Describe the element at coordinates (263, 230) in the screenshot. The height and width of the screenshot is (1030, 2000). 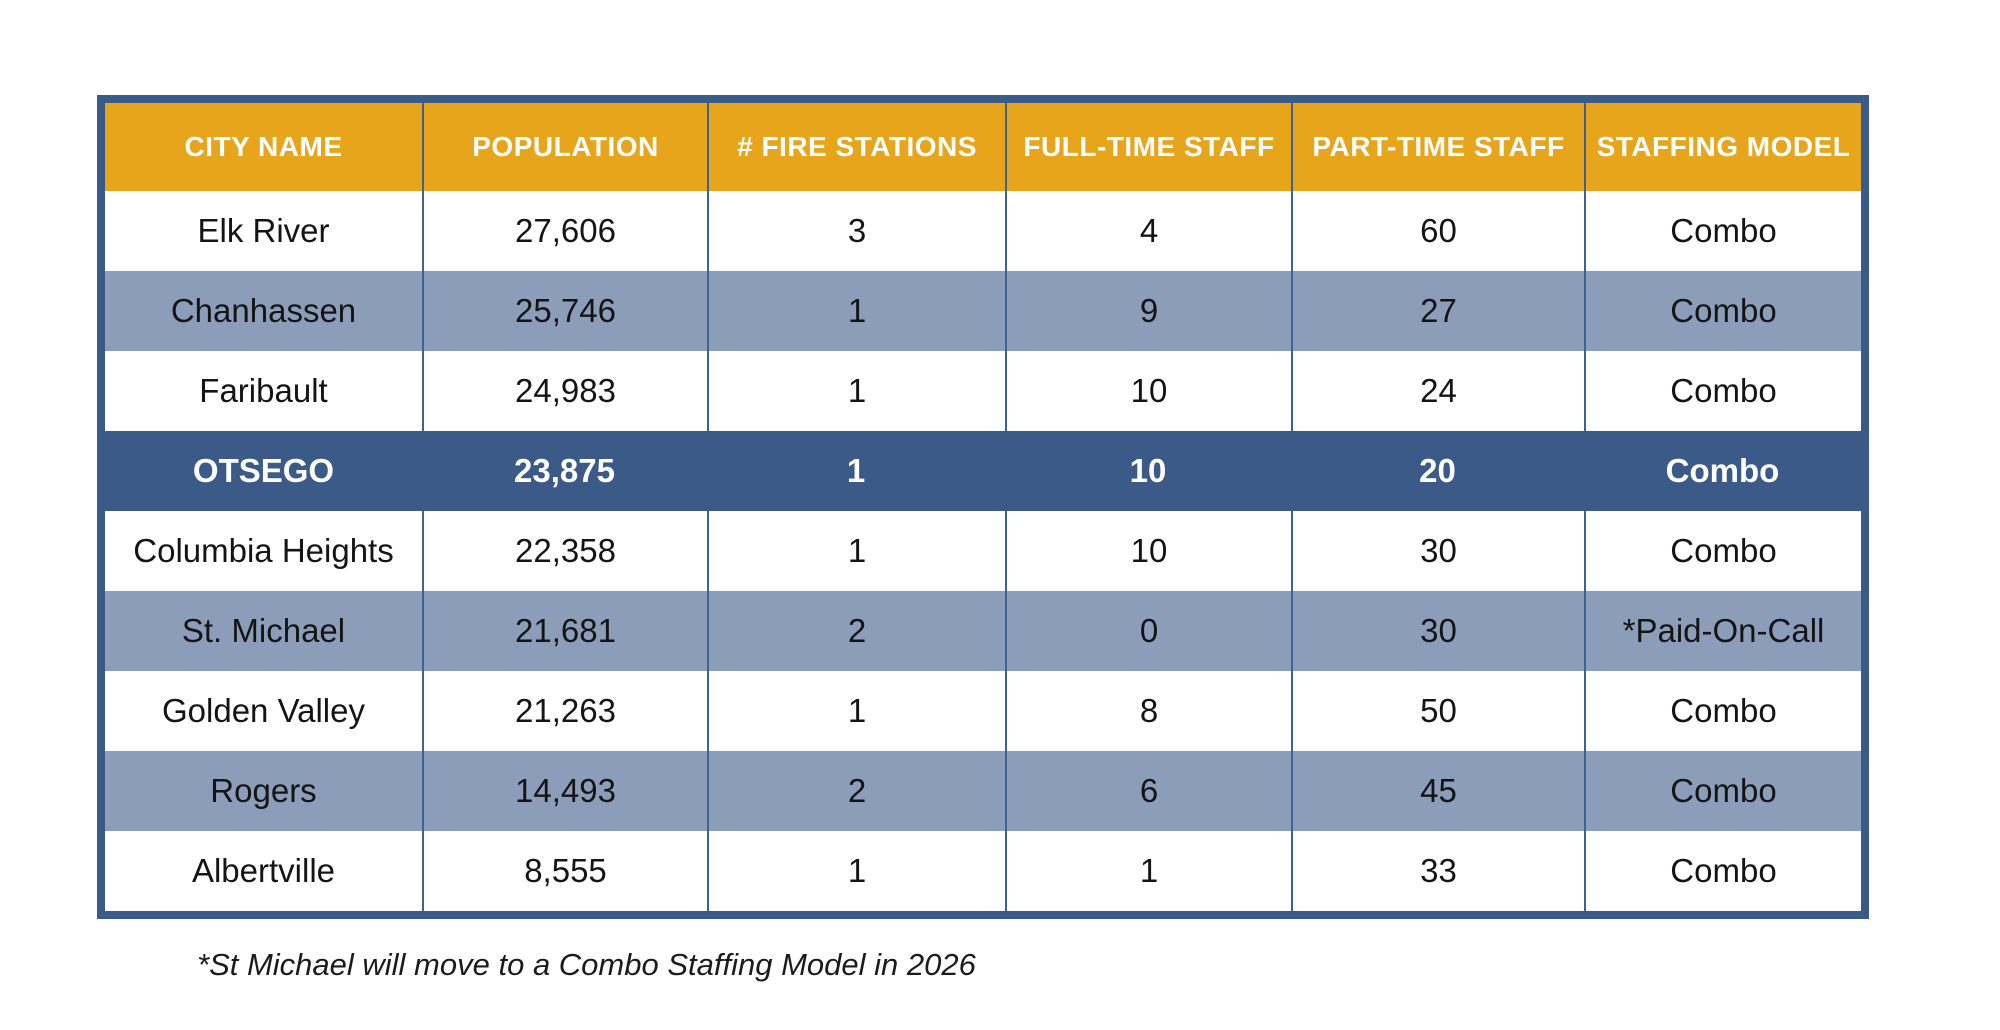
I see `cell-city-name: Elk River` at that location.